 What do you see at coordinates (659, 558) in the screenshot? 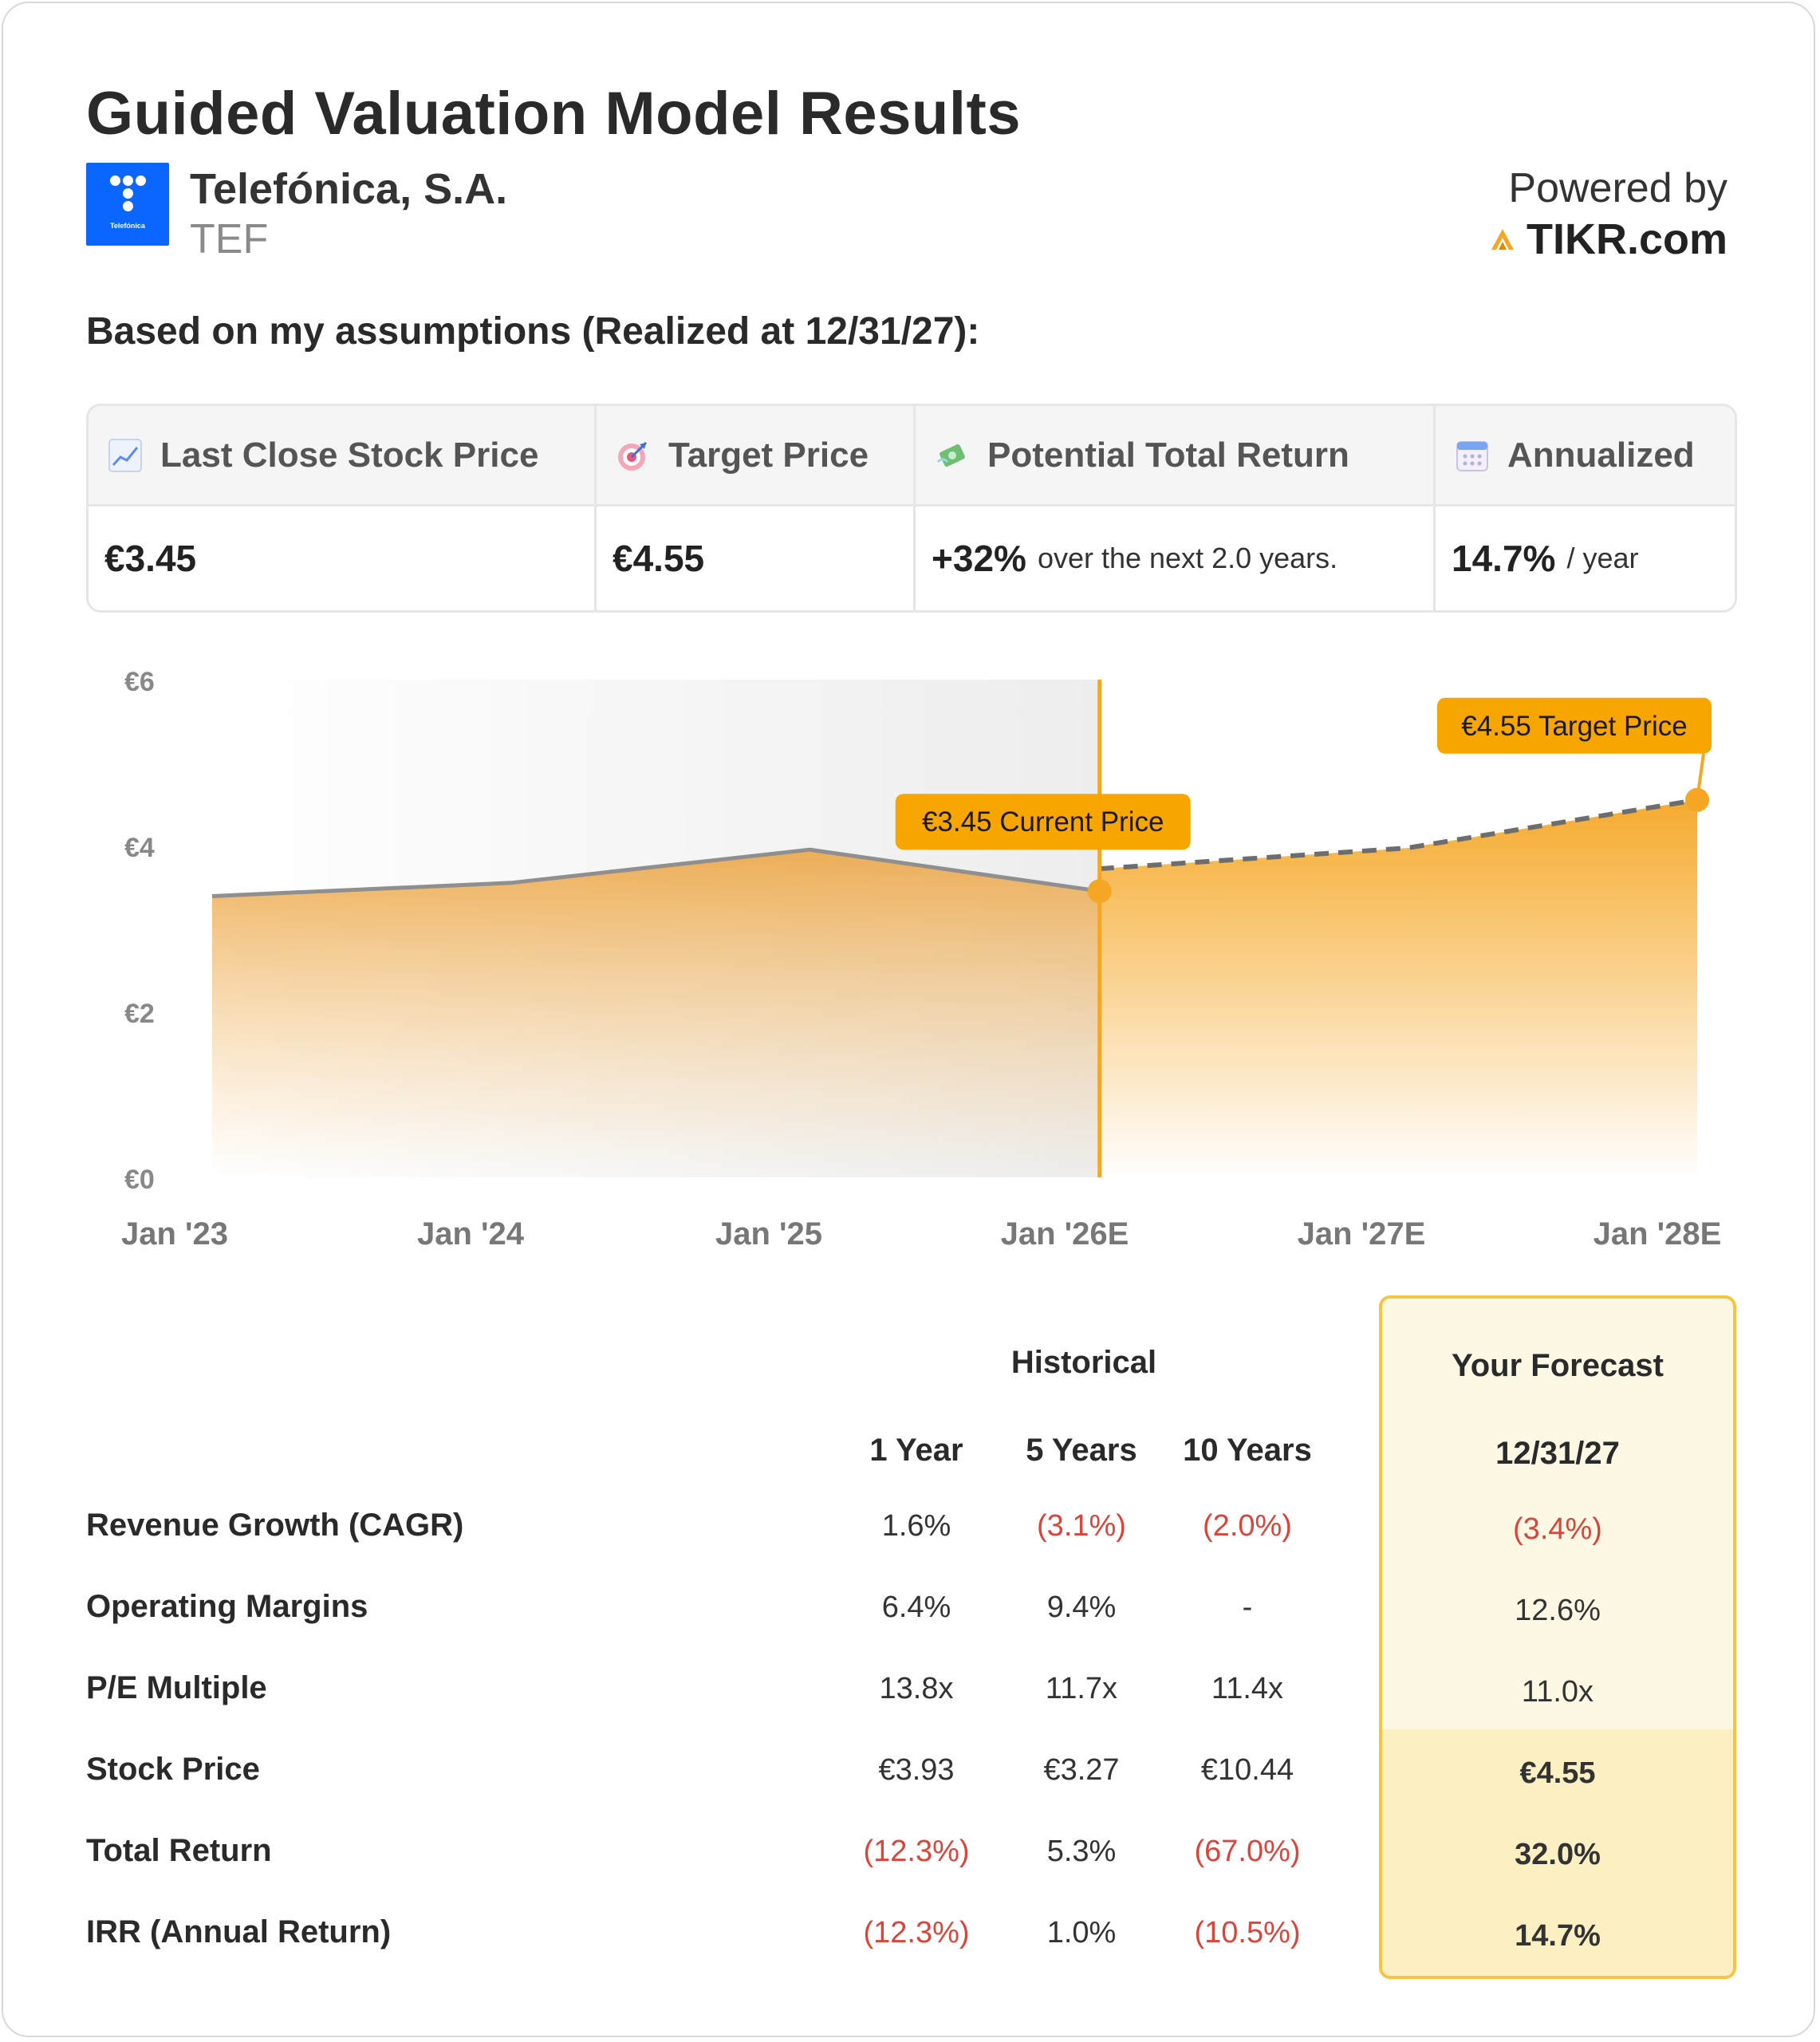
I see `metric-target-value: €4.55` at bounding box center [659, 558].